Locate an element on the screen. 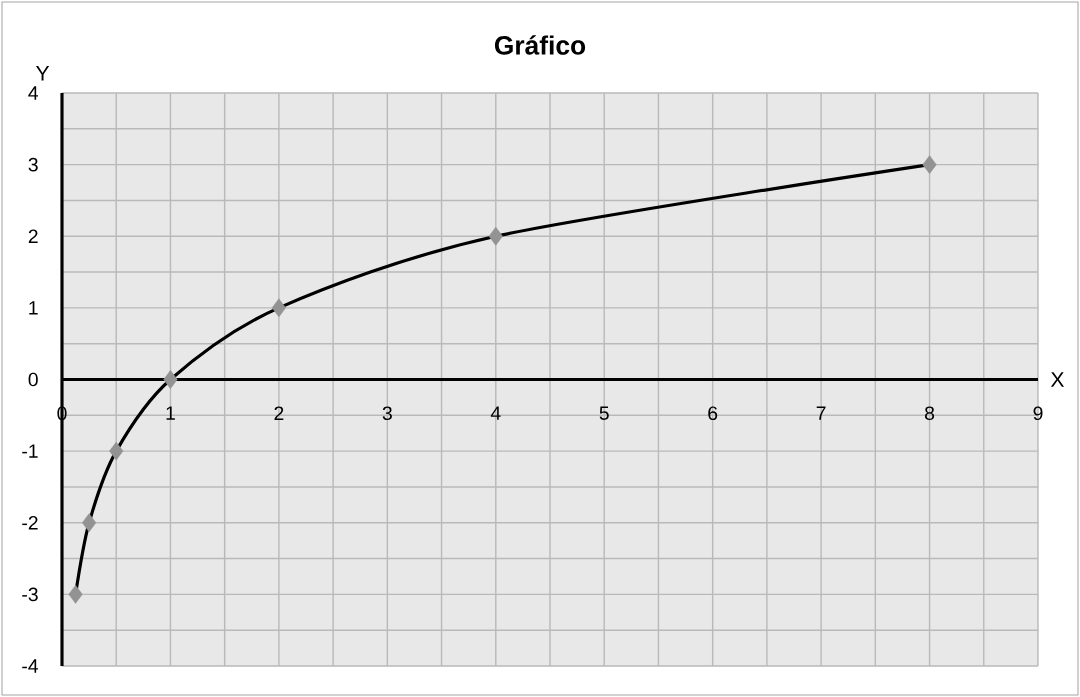  y-tick-label: 3 is located at coordinates (33, 164).